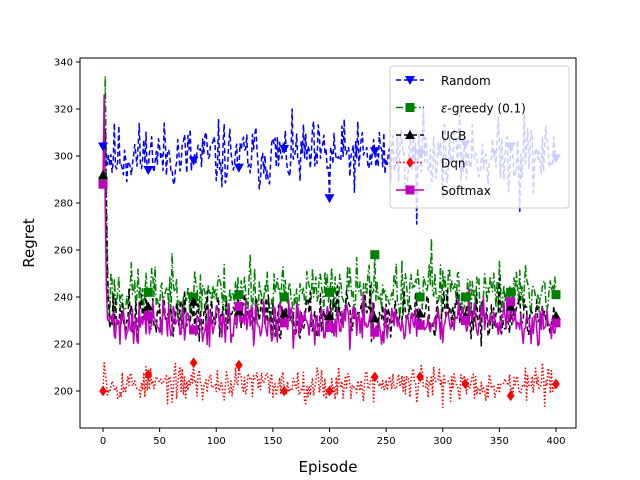 The image size is (640, 480). Describe the element at coordinates (442, 441) in the screenshot. I see `x-tick-label: 300` at that location.